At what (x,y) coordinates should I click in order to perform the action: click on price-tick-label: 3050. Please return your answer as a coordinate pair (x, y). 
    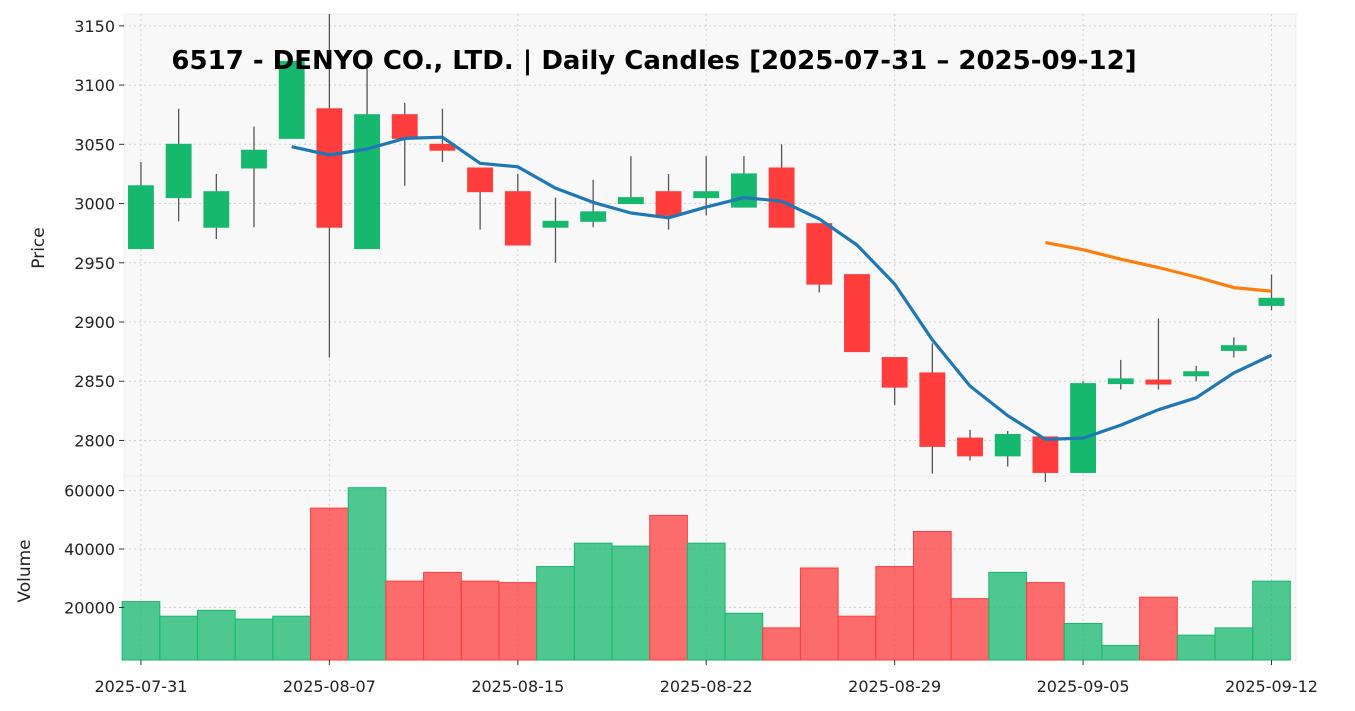
    Looking at the image, I should click on (94, 144).